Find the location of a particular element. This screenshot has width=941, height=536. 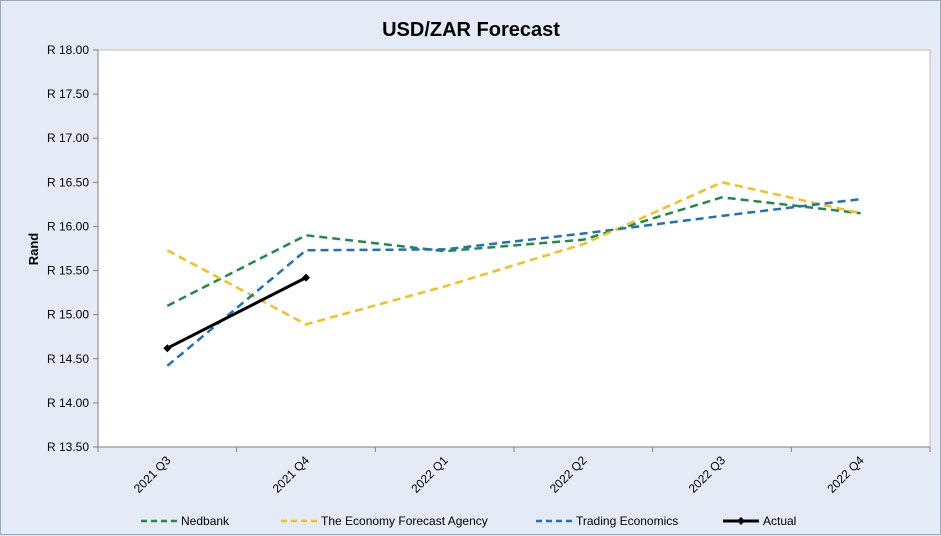

x-tick-label: 2022 Q4 is located at coordinates (845, 474).